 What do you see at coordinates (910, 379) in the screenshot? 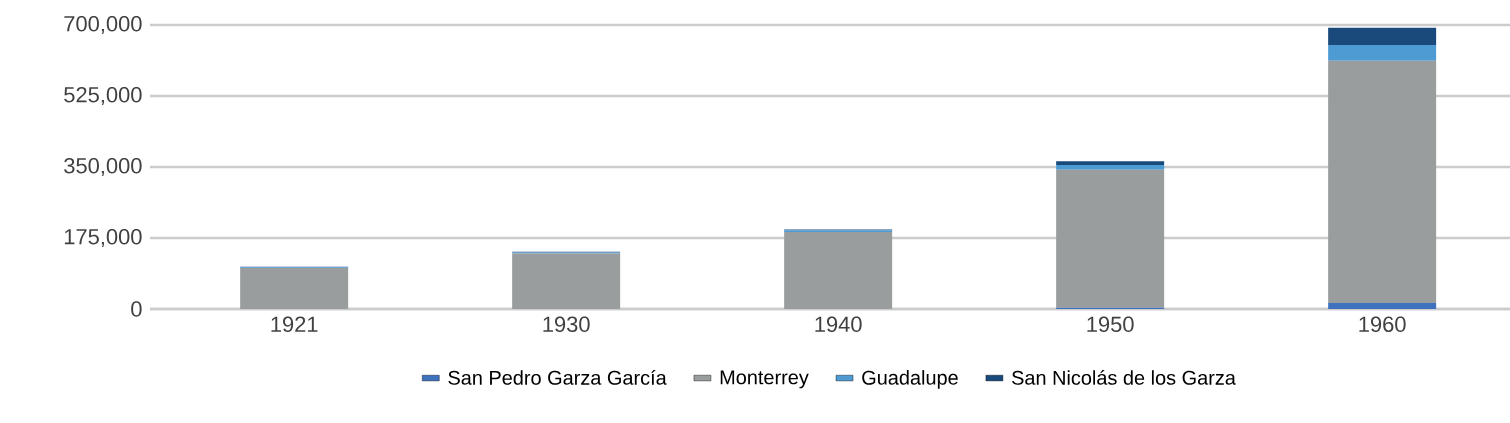
I see `legend-label: Guadalupe` at bounding box center [910, 379].